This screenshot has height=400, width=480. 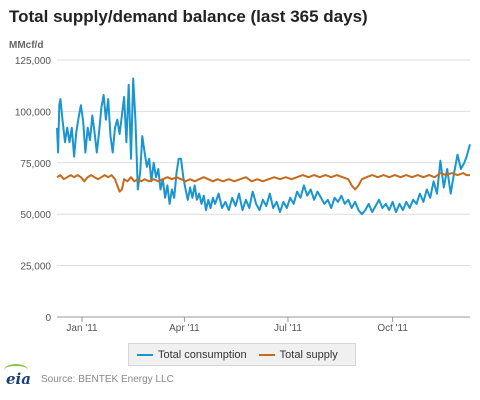 I want to click on eia-logo: eia, so click(x=17, y=376).